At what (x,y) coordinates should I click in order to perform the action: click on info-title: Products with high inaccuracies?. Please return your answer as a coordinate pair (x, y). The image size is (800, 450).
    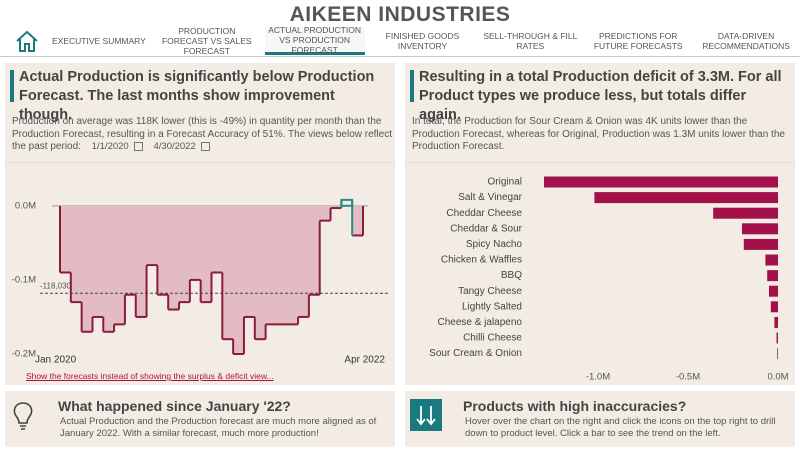
    Looking at the image, I should click on (575, 406).